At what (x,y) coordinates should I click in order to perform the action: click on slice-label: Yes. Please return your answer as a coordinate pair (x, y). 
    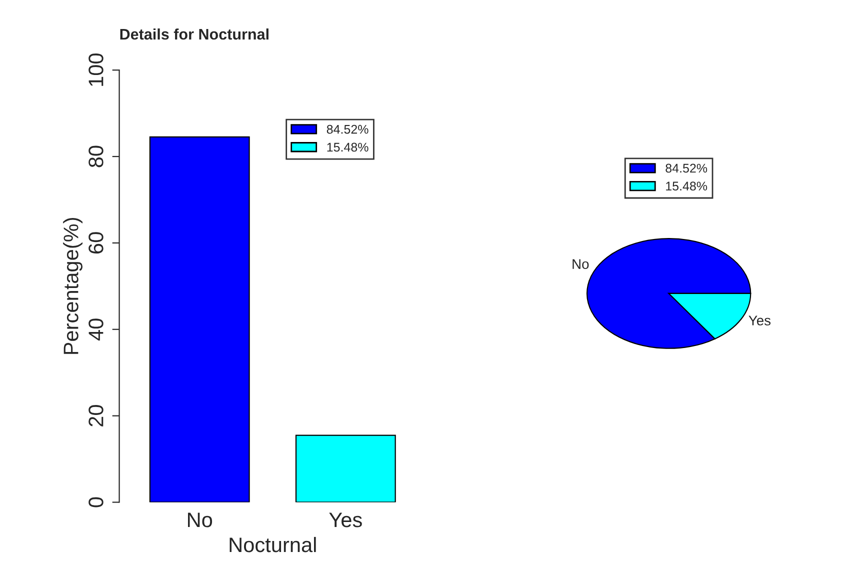
    Looking at the image, I should click on (759, 321).